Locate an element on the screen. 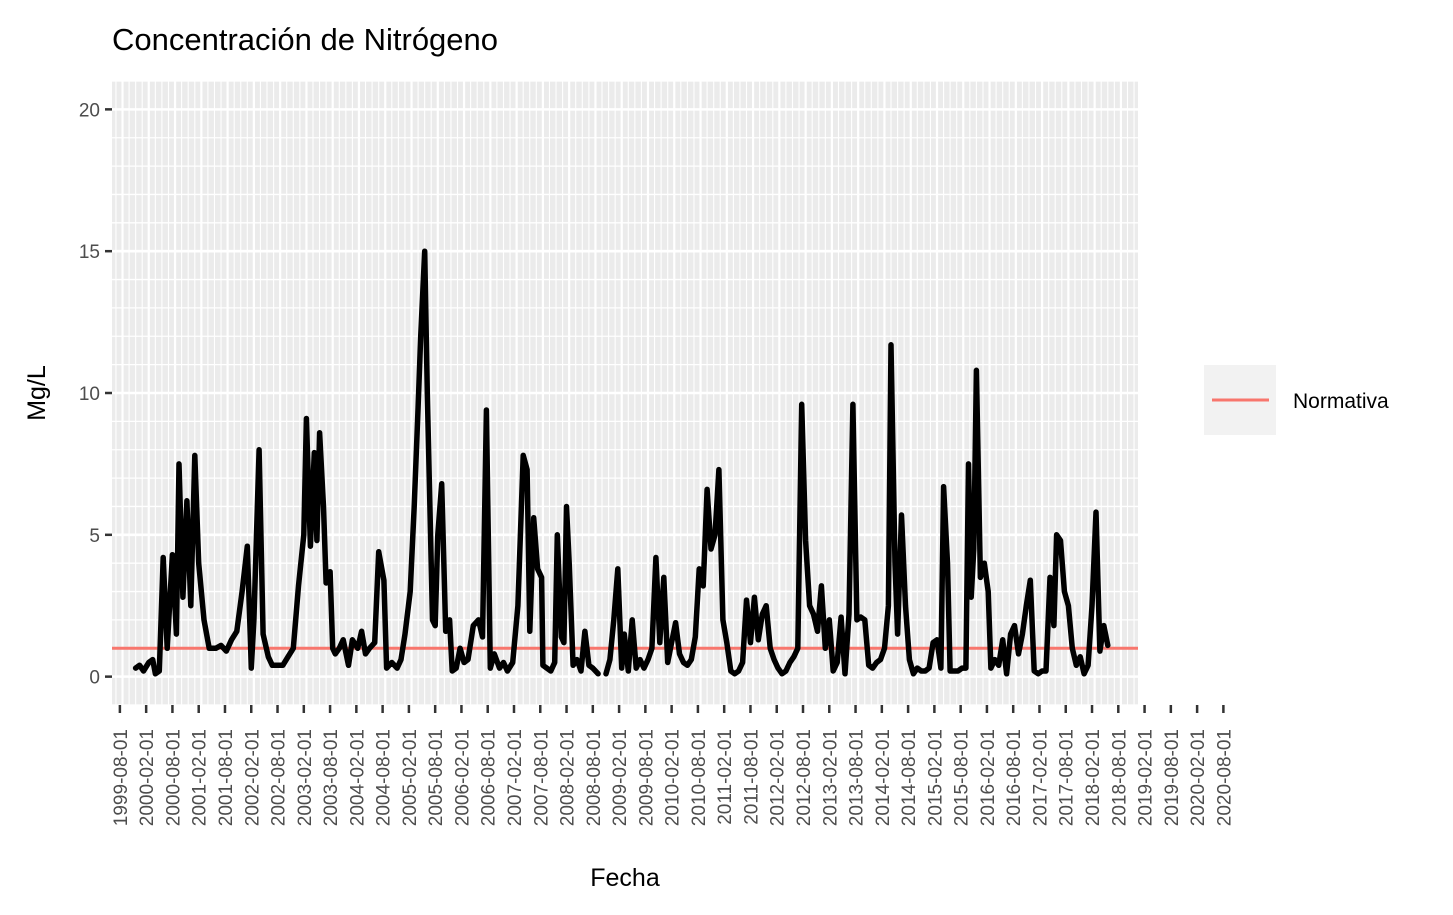  x-tick-label: 2007-08-01 is located at coordinates (541, 777).